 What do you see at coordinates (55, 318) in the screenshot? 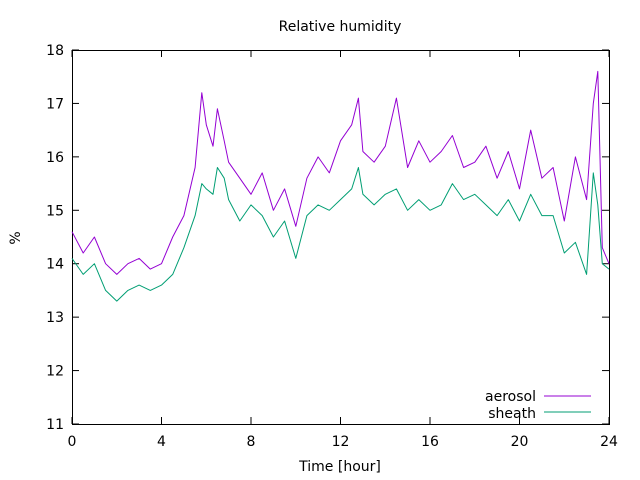
I see `y-tick-label: 13` at bounding box center [55, 318].